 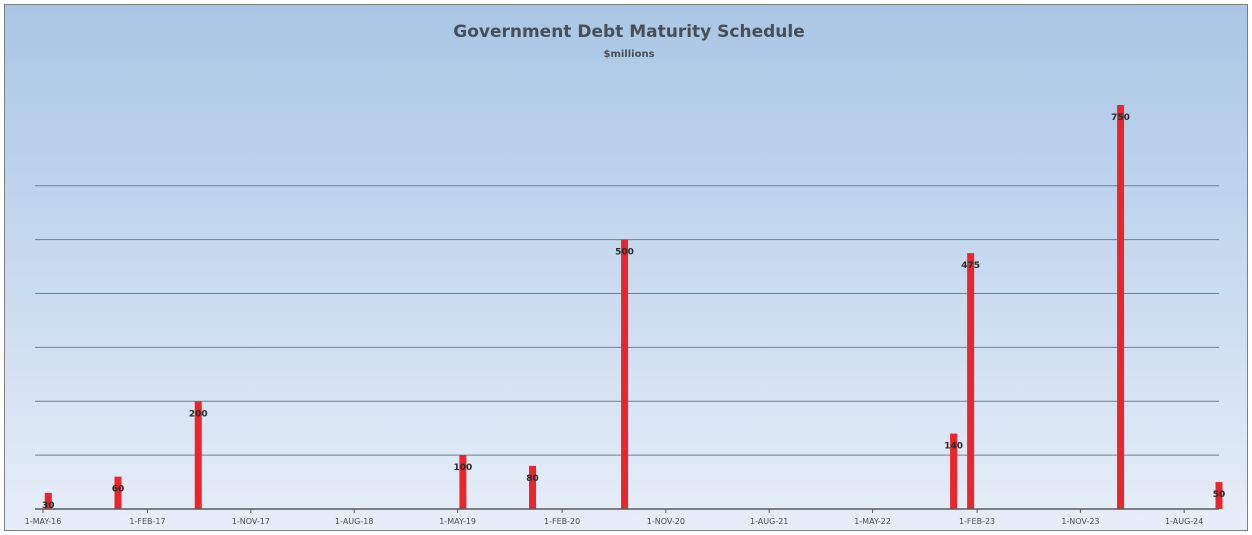 What do you see at coordinates (872, 521) in the screenshot?
I see `x-tick-label-8: 1-MAY-22` at bounding box center [872, 521].